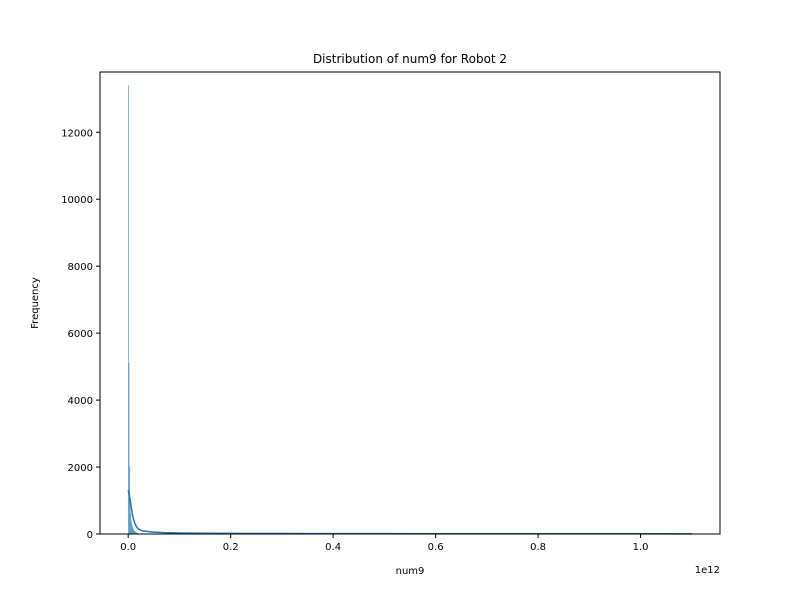 The image size is (800, 600). I want to click on kde-line, so click(409, 512).